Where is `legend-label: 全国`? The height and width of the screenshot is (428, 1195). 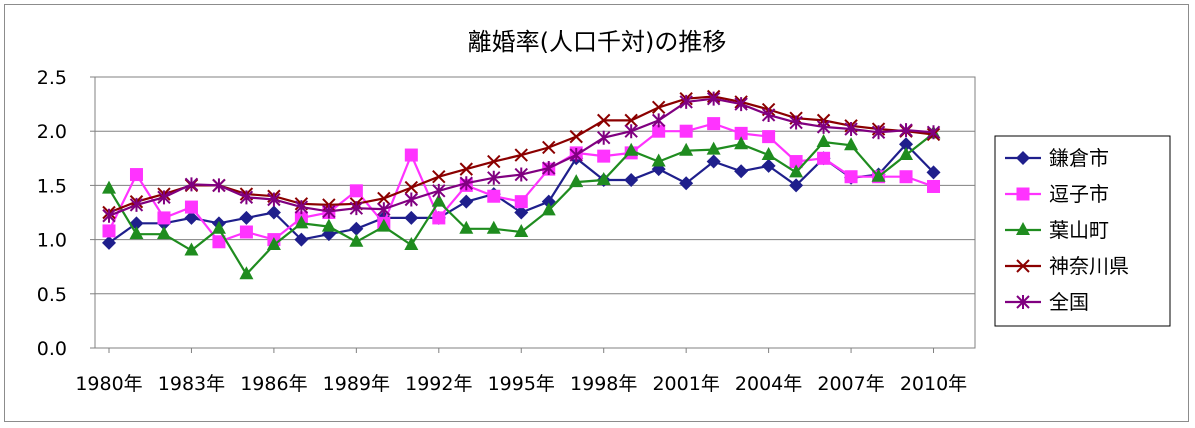
legend-label: 全国 is located at coordinates (1069, 302).